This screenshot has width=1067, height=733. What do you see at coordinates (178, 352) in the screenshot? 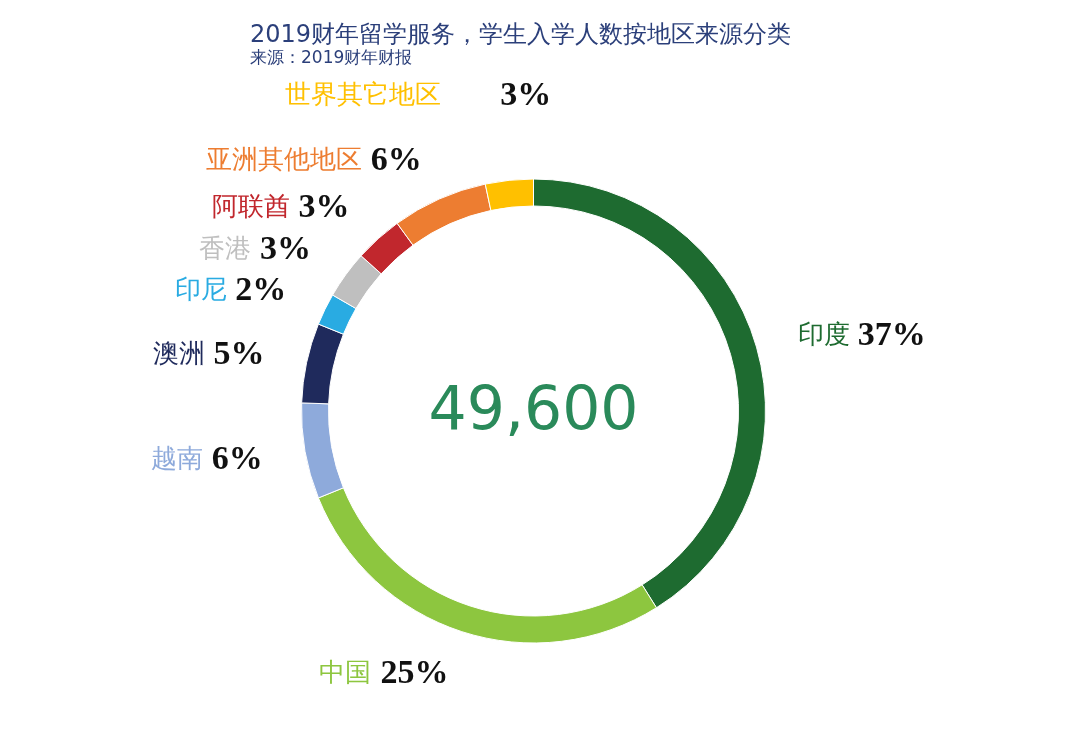
I see `slice-label: 澳洲` at bounding box center [178, 352].